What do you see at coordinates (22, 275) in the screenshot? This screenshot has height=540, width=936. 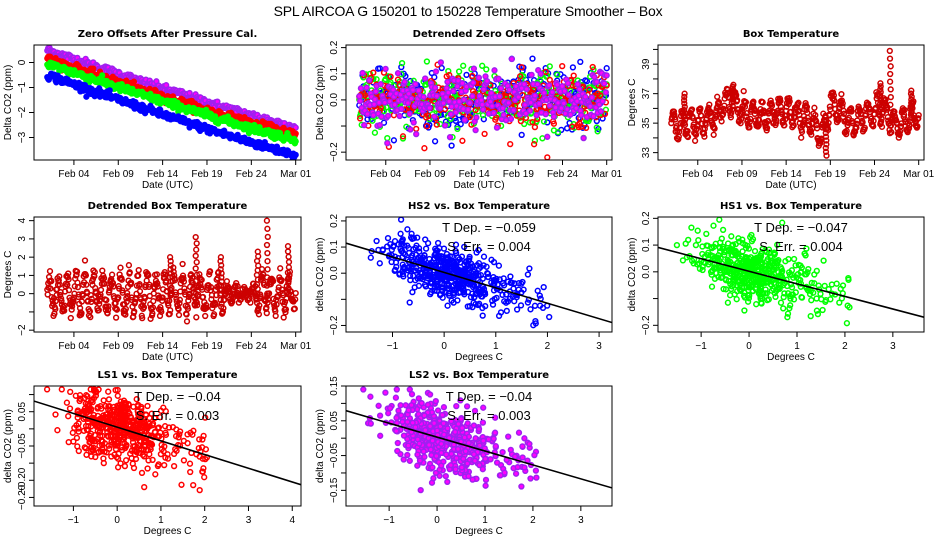 I see `y-tick-label: 1` at bounding box center [22, 275].